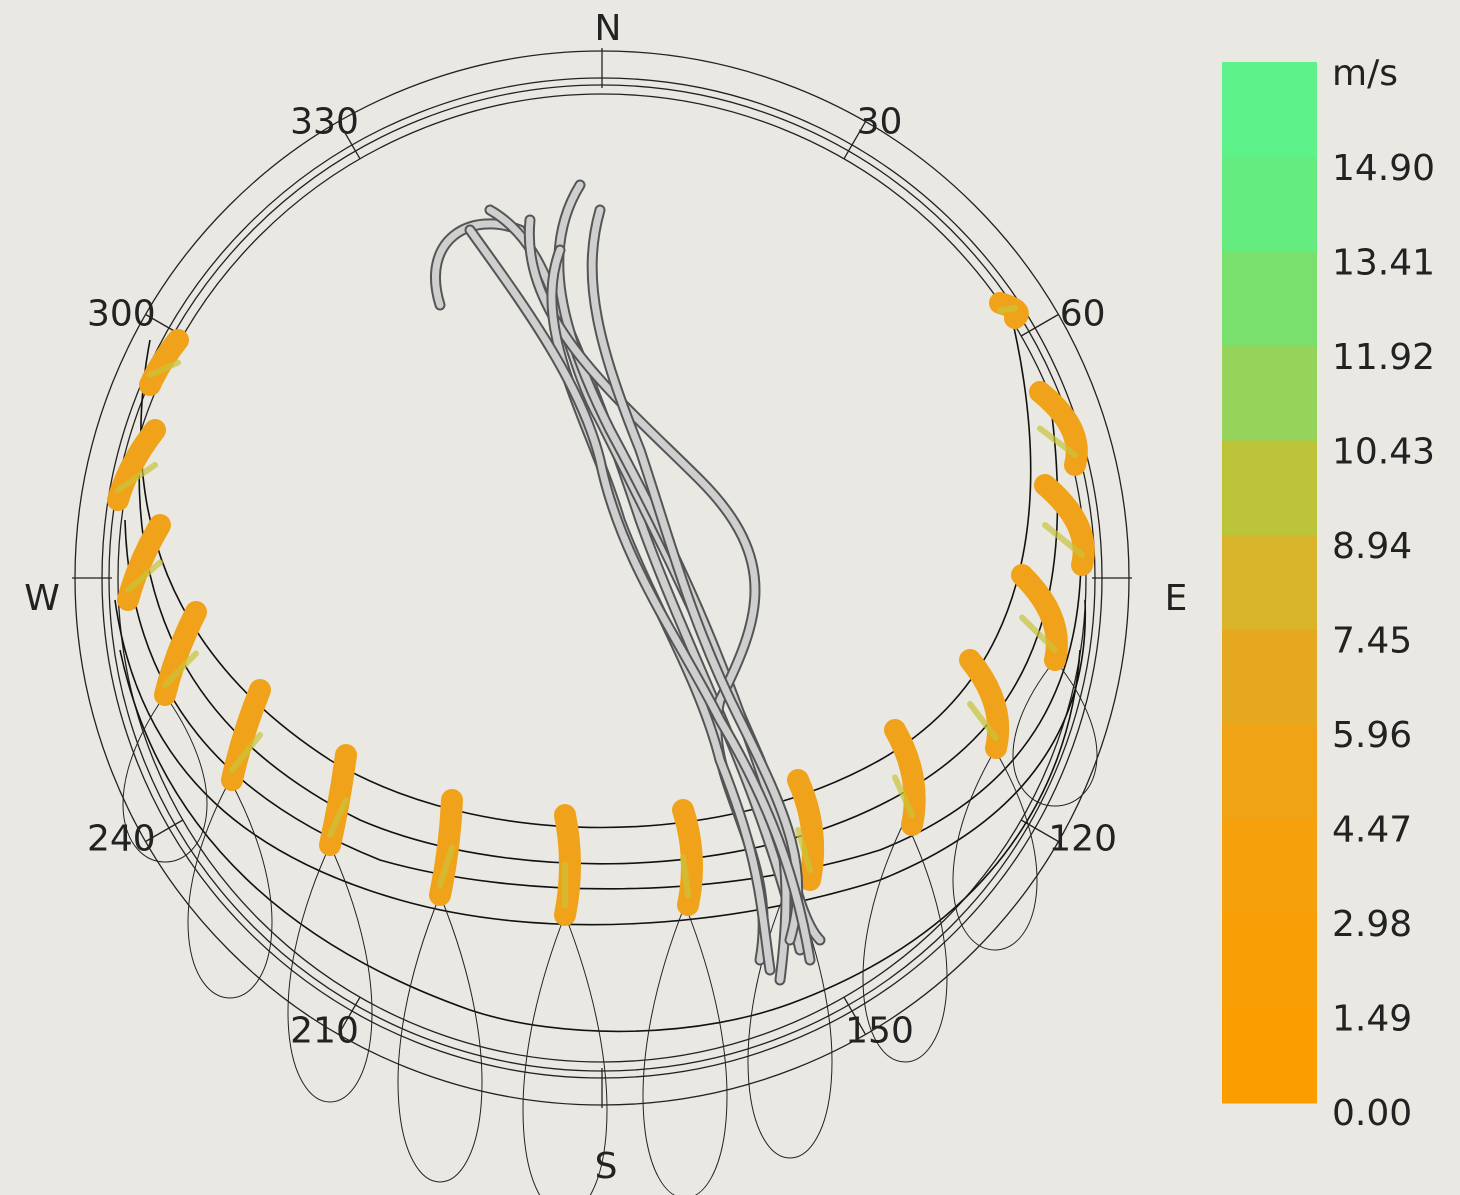 The image size is (1460, 1195). Describe the element at coordinates (879, 1031) in the screenshot. I see `angle-label: 150` at that location.